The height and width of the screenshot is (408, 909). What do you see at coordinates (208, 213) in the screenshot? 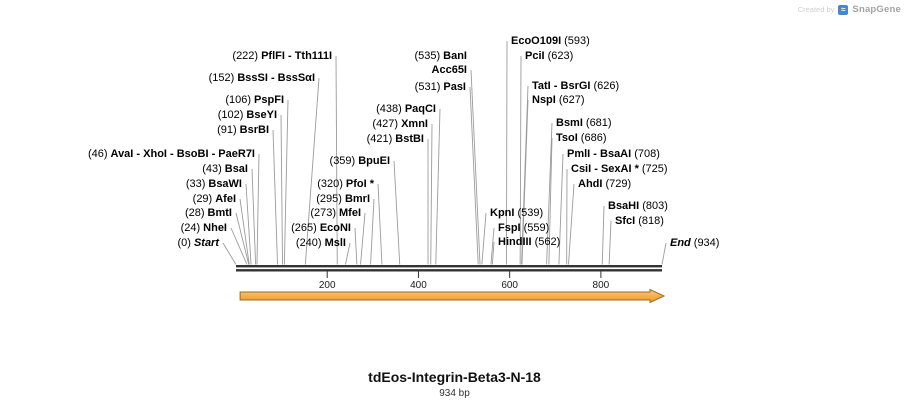
I see `site-label-bmti: (28) BmtI` at bounding box center [208, 213].